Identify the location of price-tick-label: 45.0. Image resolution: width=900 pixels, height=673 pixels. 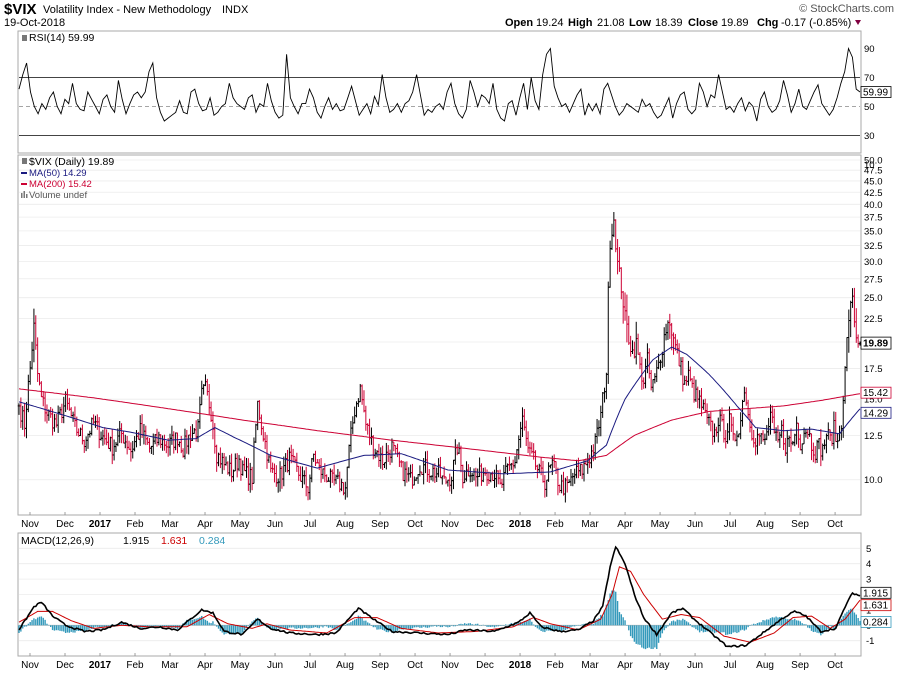
(873, 181).